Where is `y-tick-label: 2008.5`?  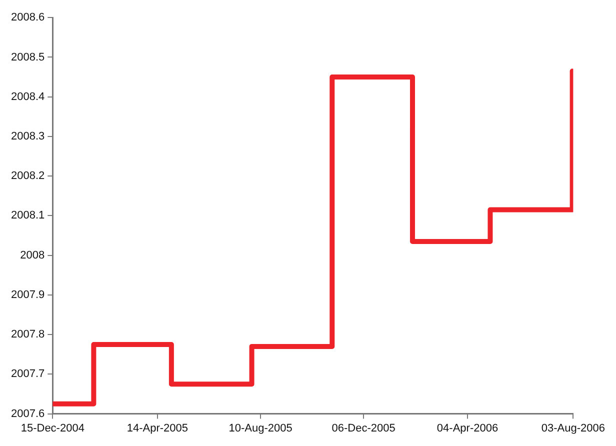
y-tick-label: 2008.5 is located at coordinates (27, 57).